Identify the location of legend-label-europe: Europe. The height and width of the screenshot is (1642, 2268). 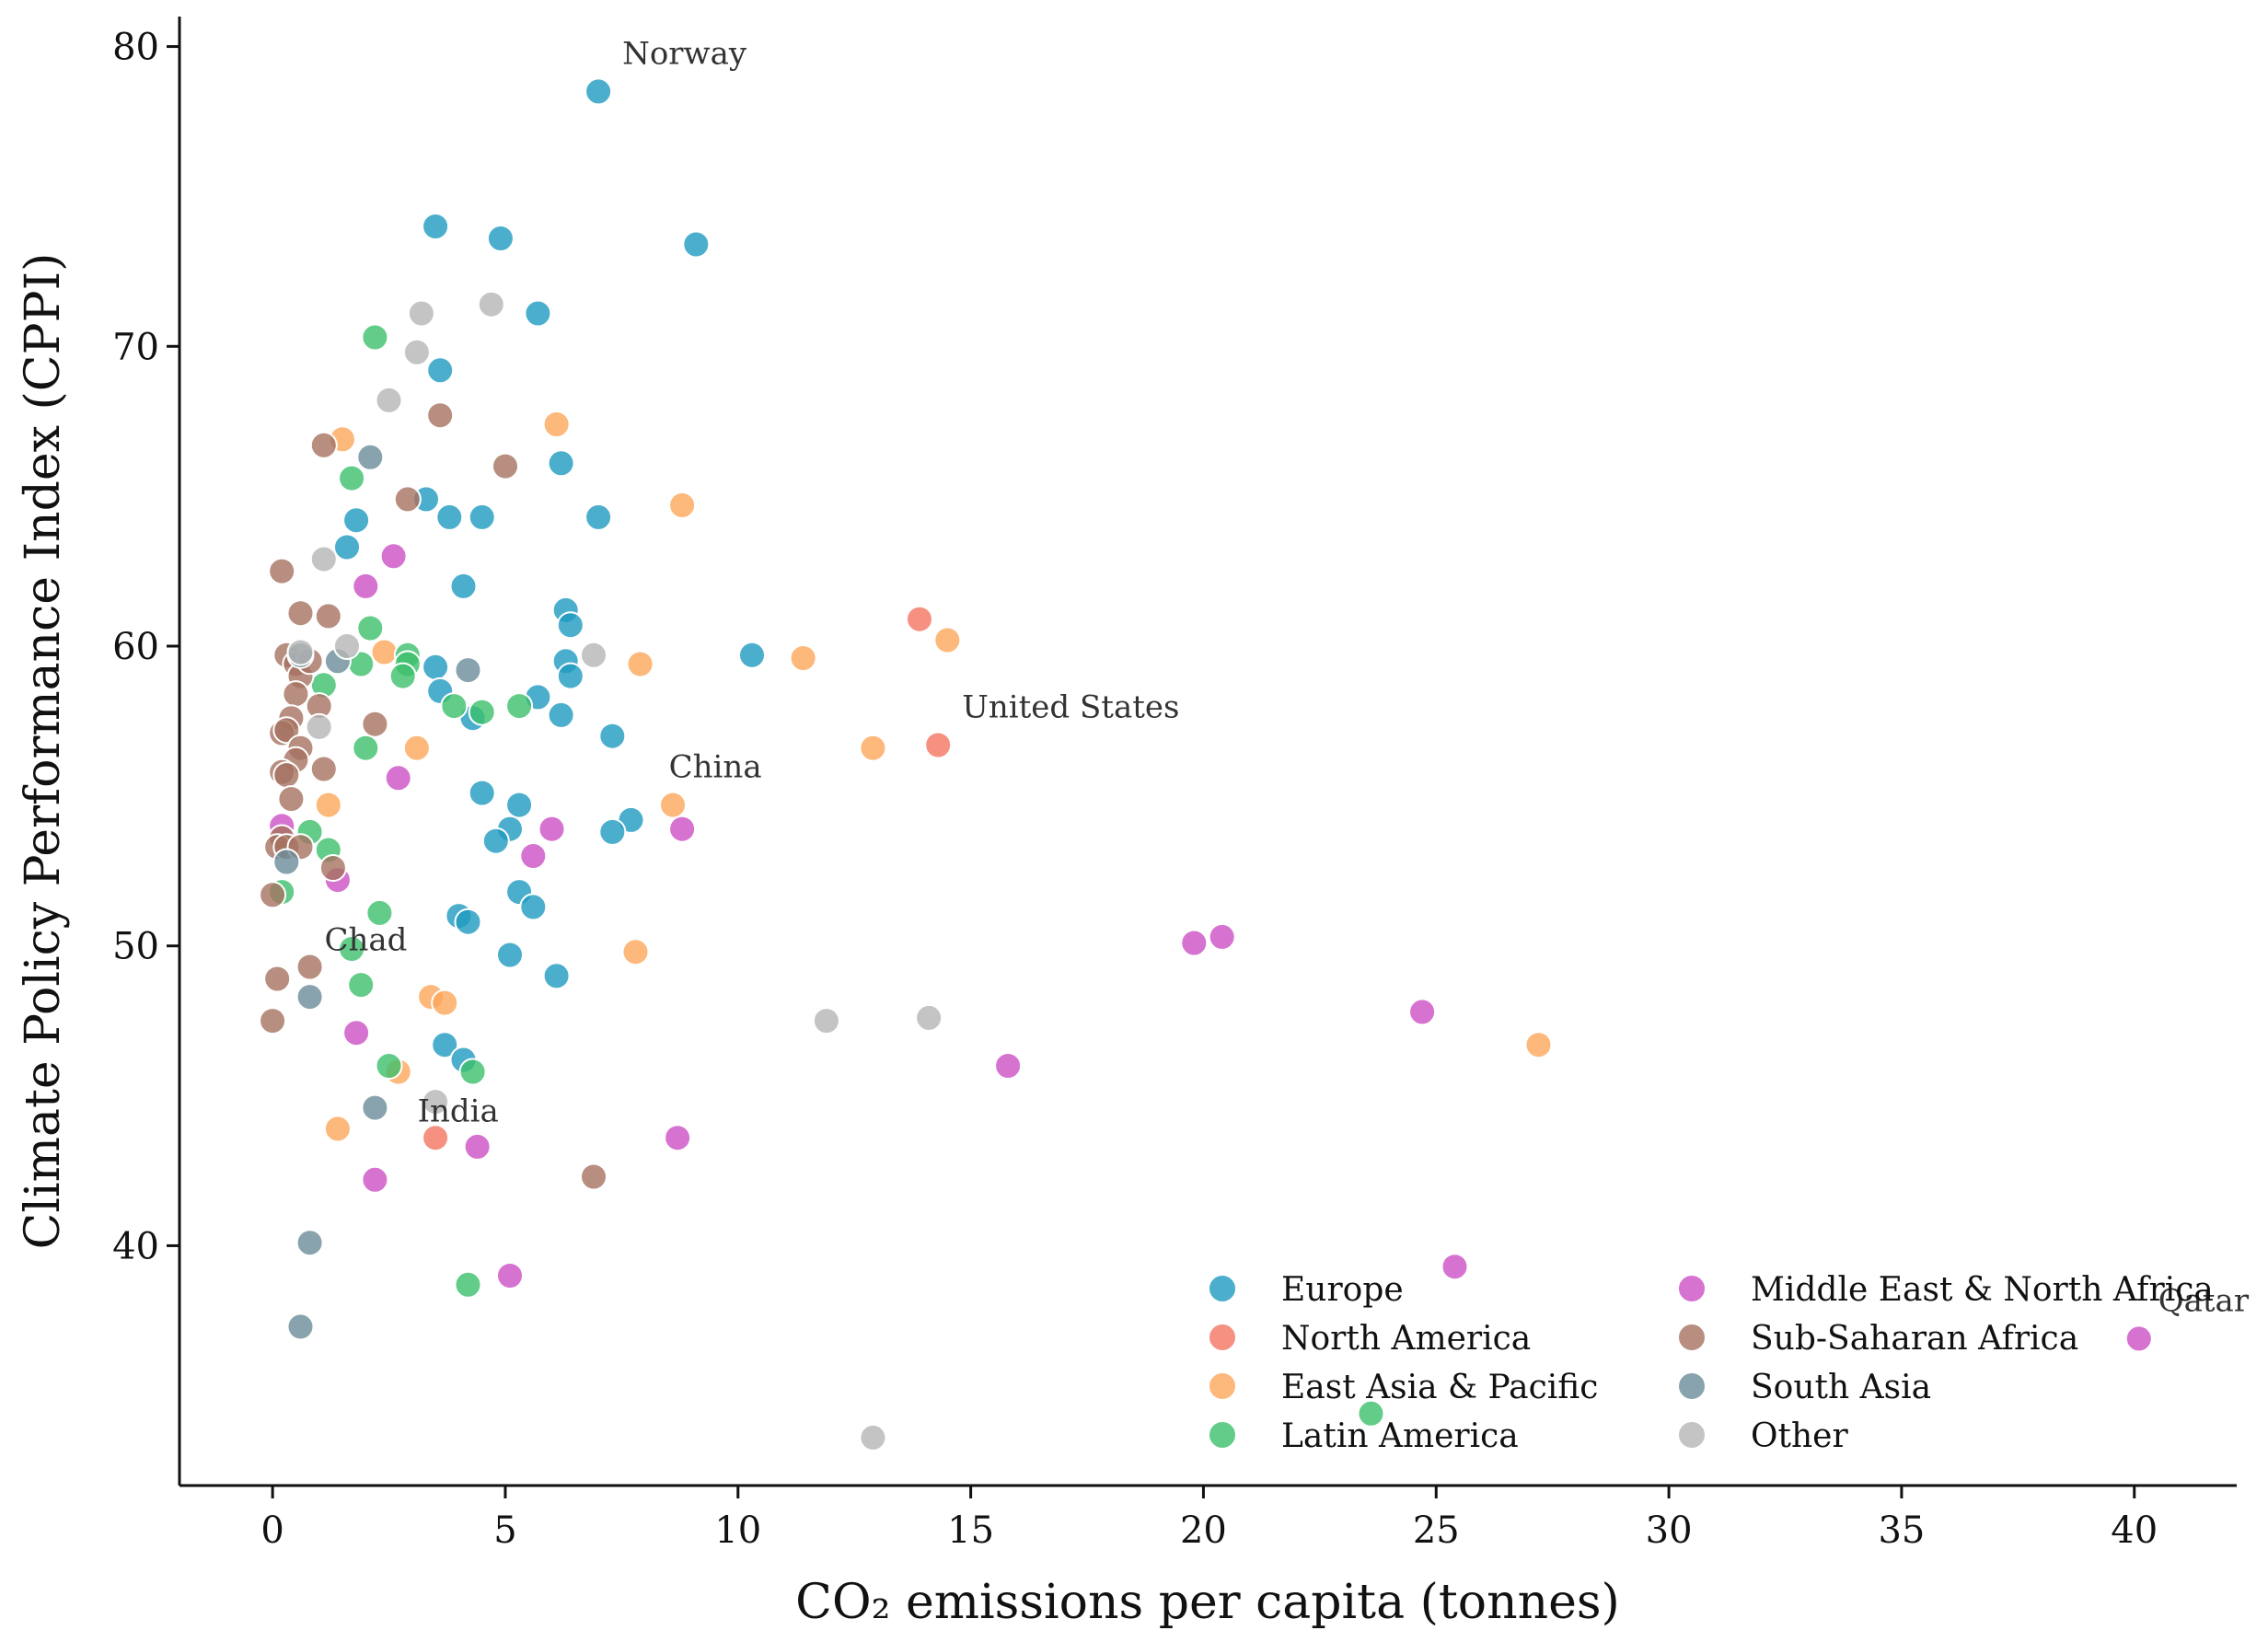
(1342, 1290).